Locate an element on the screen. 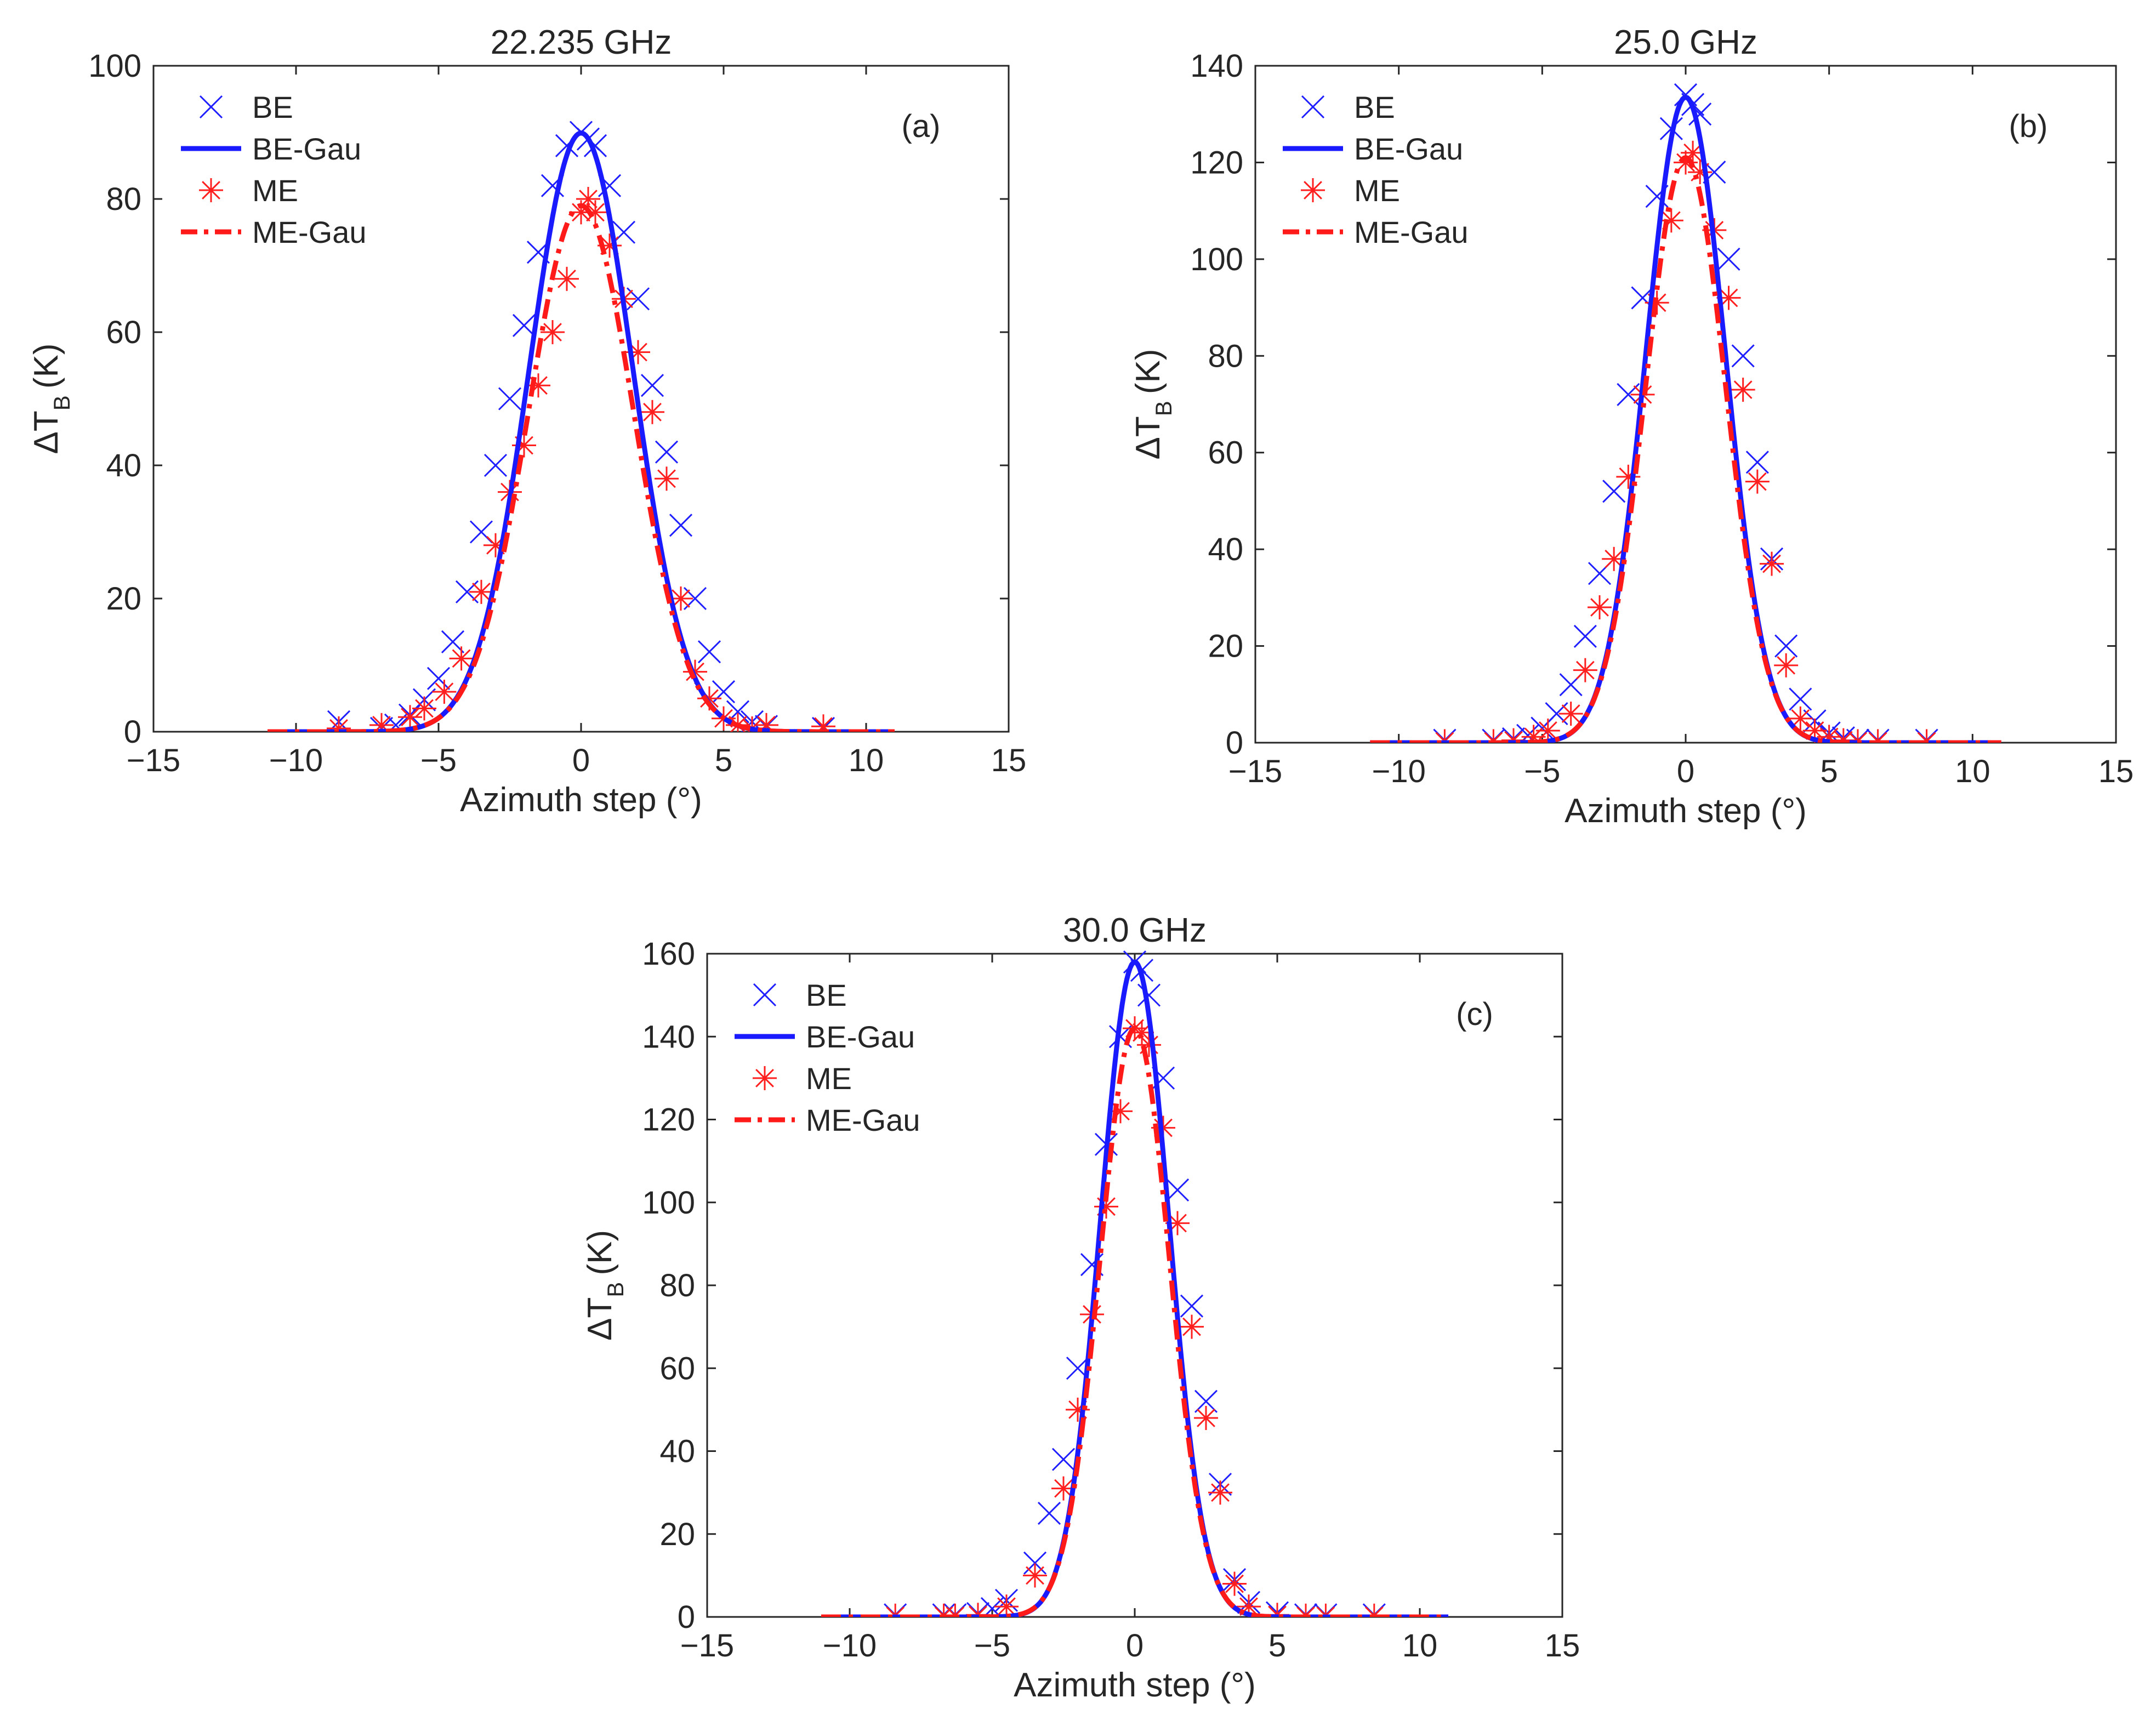  y-axis-label: ΔTB (K) is located at coordinates (1152, 404).